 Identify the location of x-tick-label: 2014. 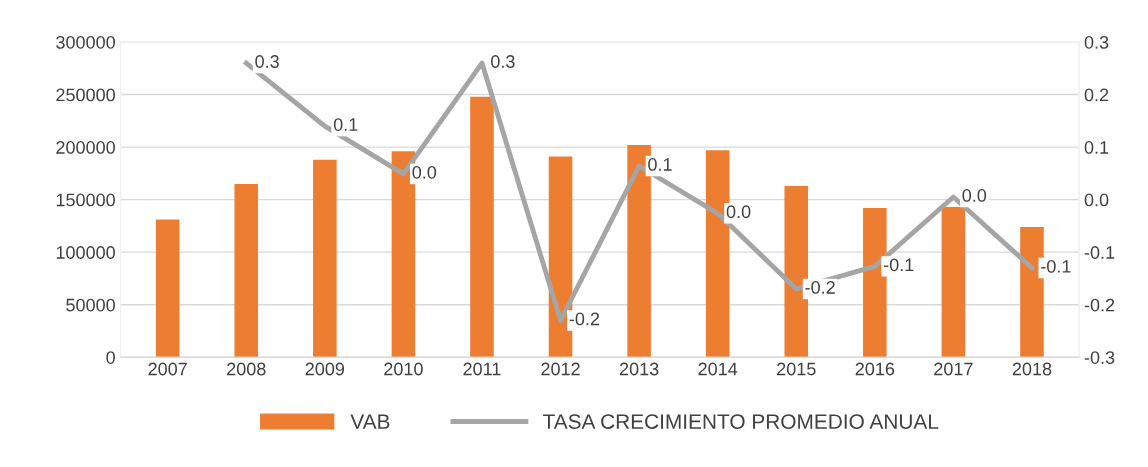
(718, 369).